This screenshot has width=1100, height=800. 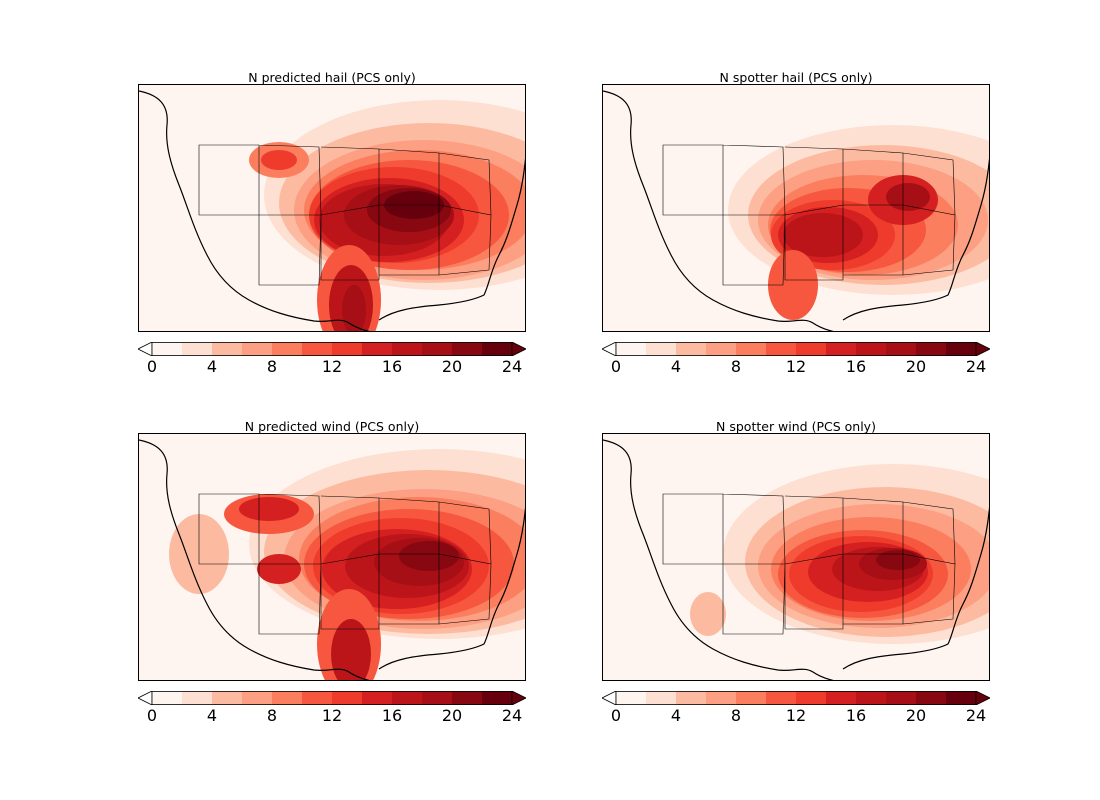 I want to click on panel-title: N spotter wind (PCS only), so click(x=796, y=426).